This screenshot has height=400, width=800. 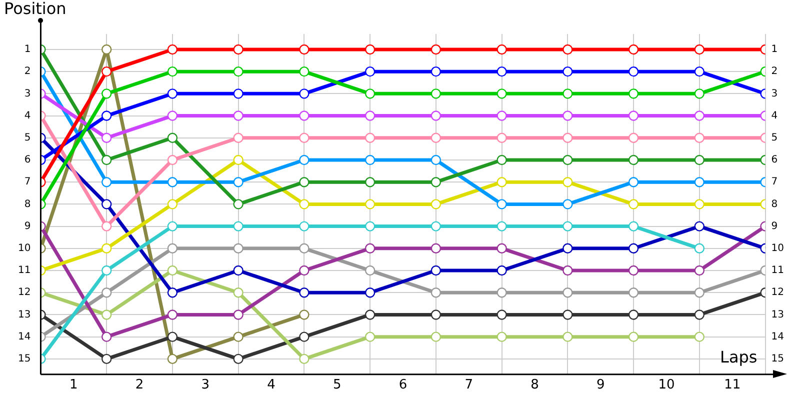 I want to click on y-tick-label: 5, so click(x=27, y=138).